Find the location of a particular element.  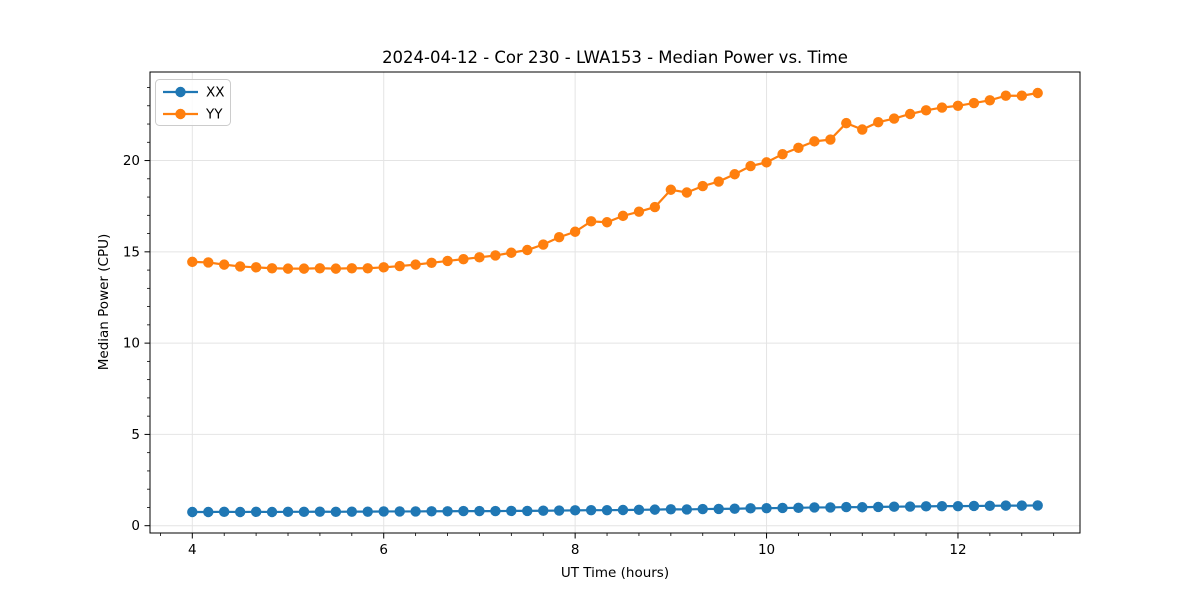

x-tick-label: 8 is located at coordinates (575, 550).